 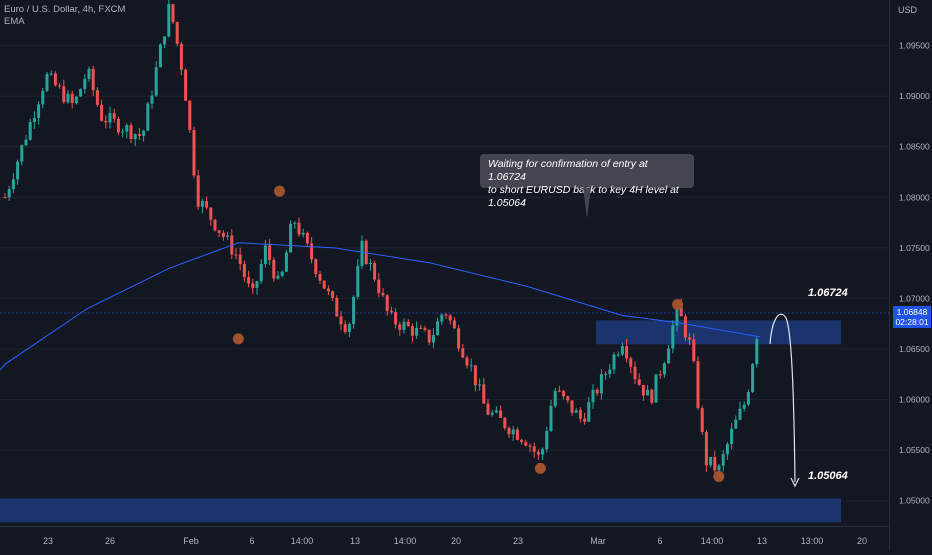 I want to click on current-price-value: 1.06848, so click(x=912, y=312).